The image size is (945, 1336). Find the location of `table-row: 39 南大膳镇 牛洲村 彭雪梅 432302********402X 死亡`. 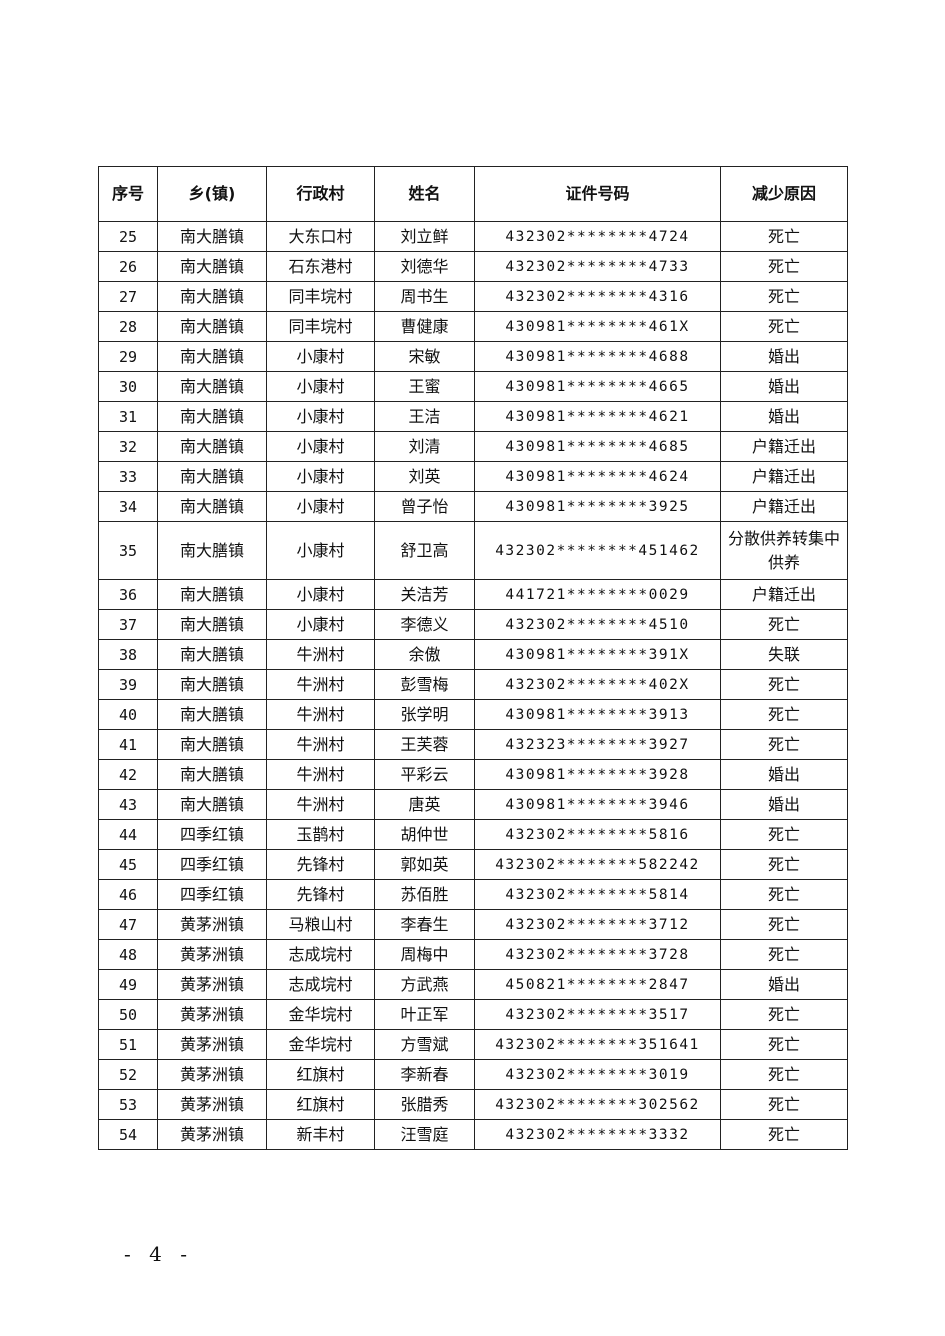

table-row: 39 南大膳镇 牛洲村 彭雪梅 432302********402X 死亡 is located at coordinates (473, 684).